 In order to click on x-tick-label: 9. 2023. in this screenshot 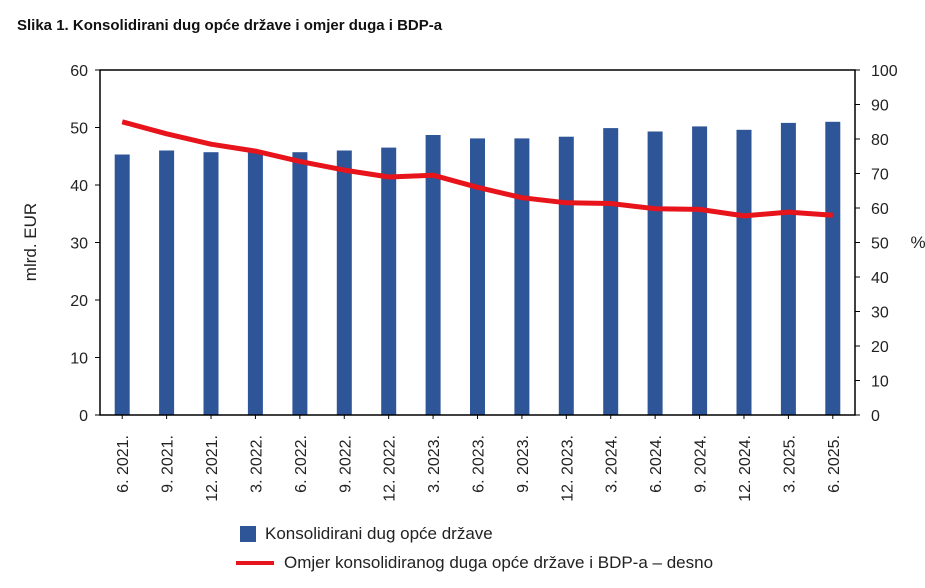, I will do `click(523, 464)`.